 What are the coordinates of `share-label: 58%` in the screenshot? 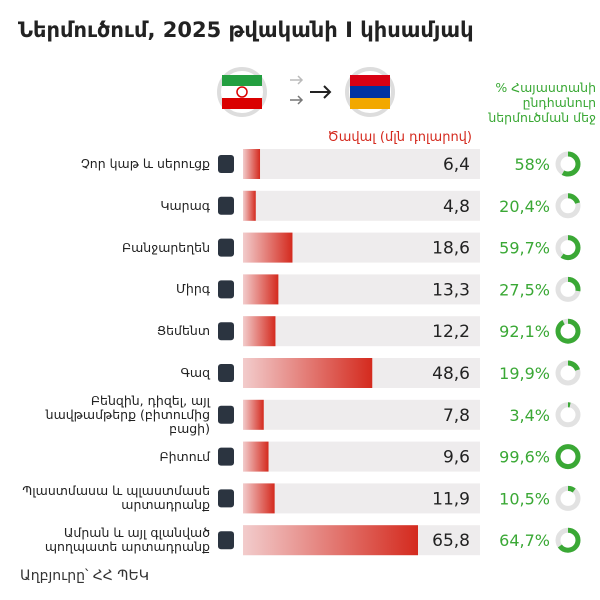 It's located at (532, 164).